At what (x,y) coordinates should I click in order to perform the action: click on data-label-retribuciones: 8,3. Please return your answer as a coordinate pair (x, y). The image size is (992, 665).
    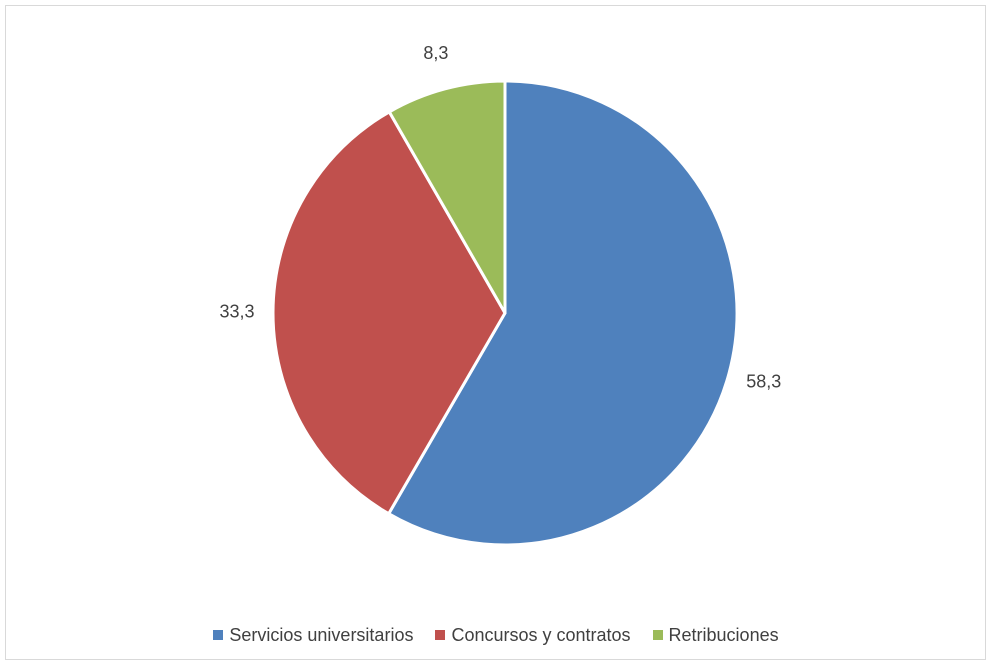
    Looking at the image, I should click on (435, 53).